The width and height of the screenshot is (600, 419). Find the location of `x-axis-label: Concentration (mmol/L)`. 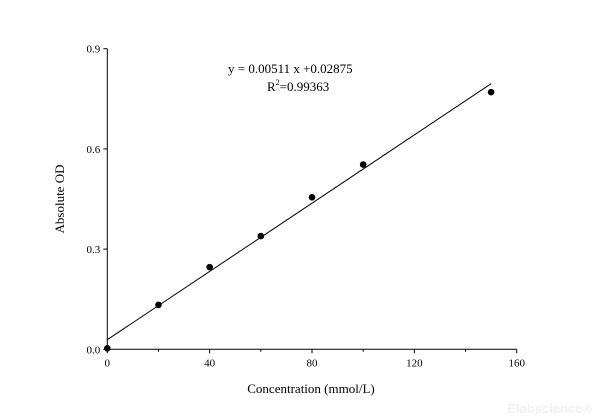

x-axis-label: Concentration (mmol/L) is located at coordinates (310, 388).